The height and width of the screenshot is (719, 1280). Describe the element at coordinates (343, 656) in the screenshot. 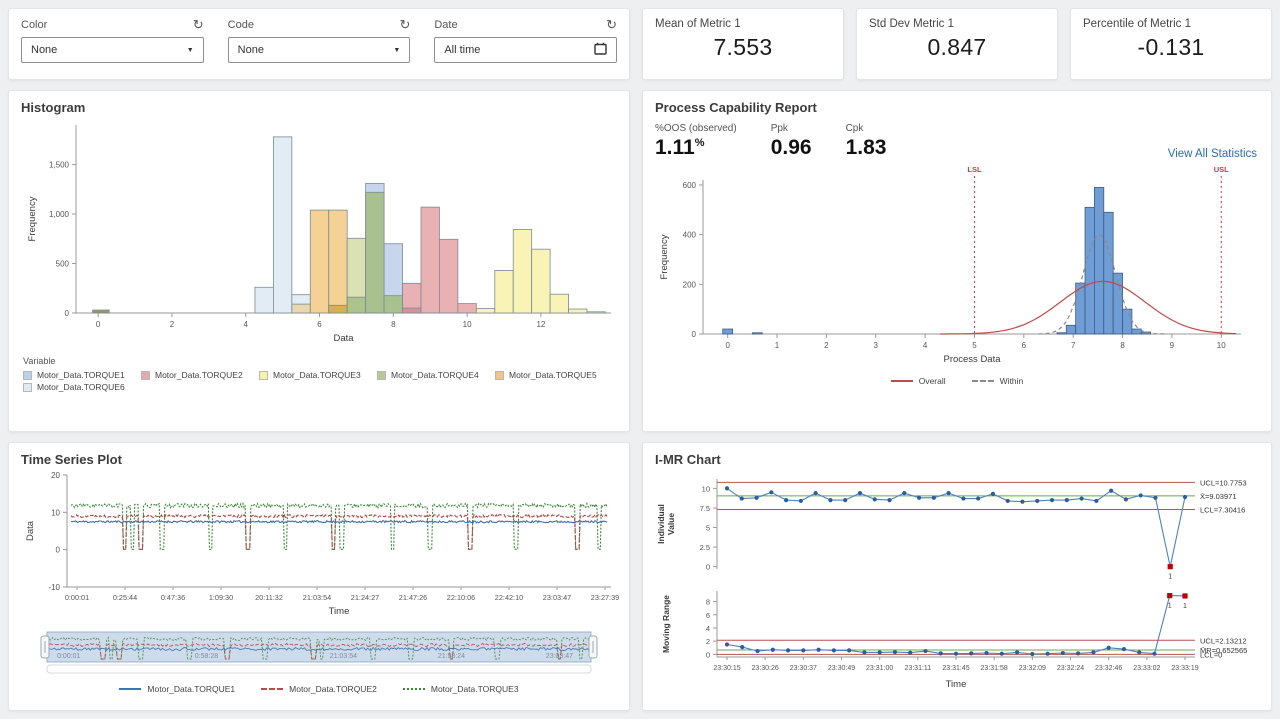

I see `svg-text: 21:03:54` at that location.